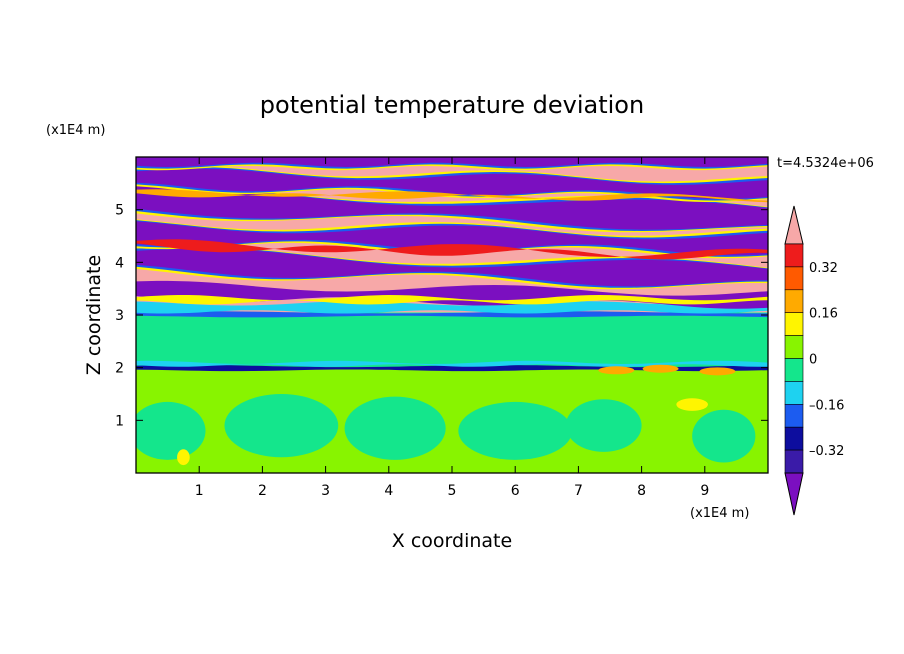 Image resolution: width=904 pixels, height=654 pixels. I want to click on y-axis-label: Z coordinate, so click(94, 315).